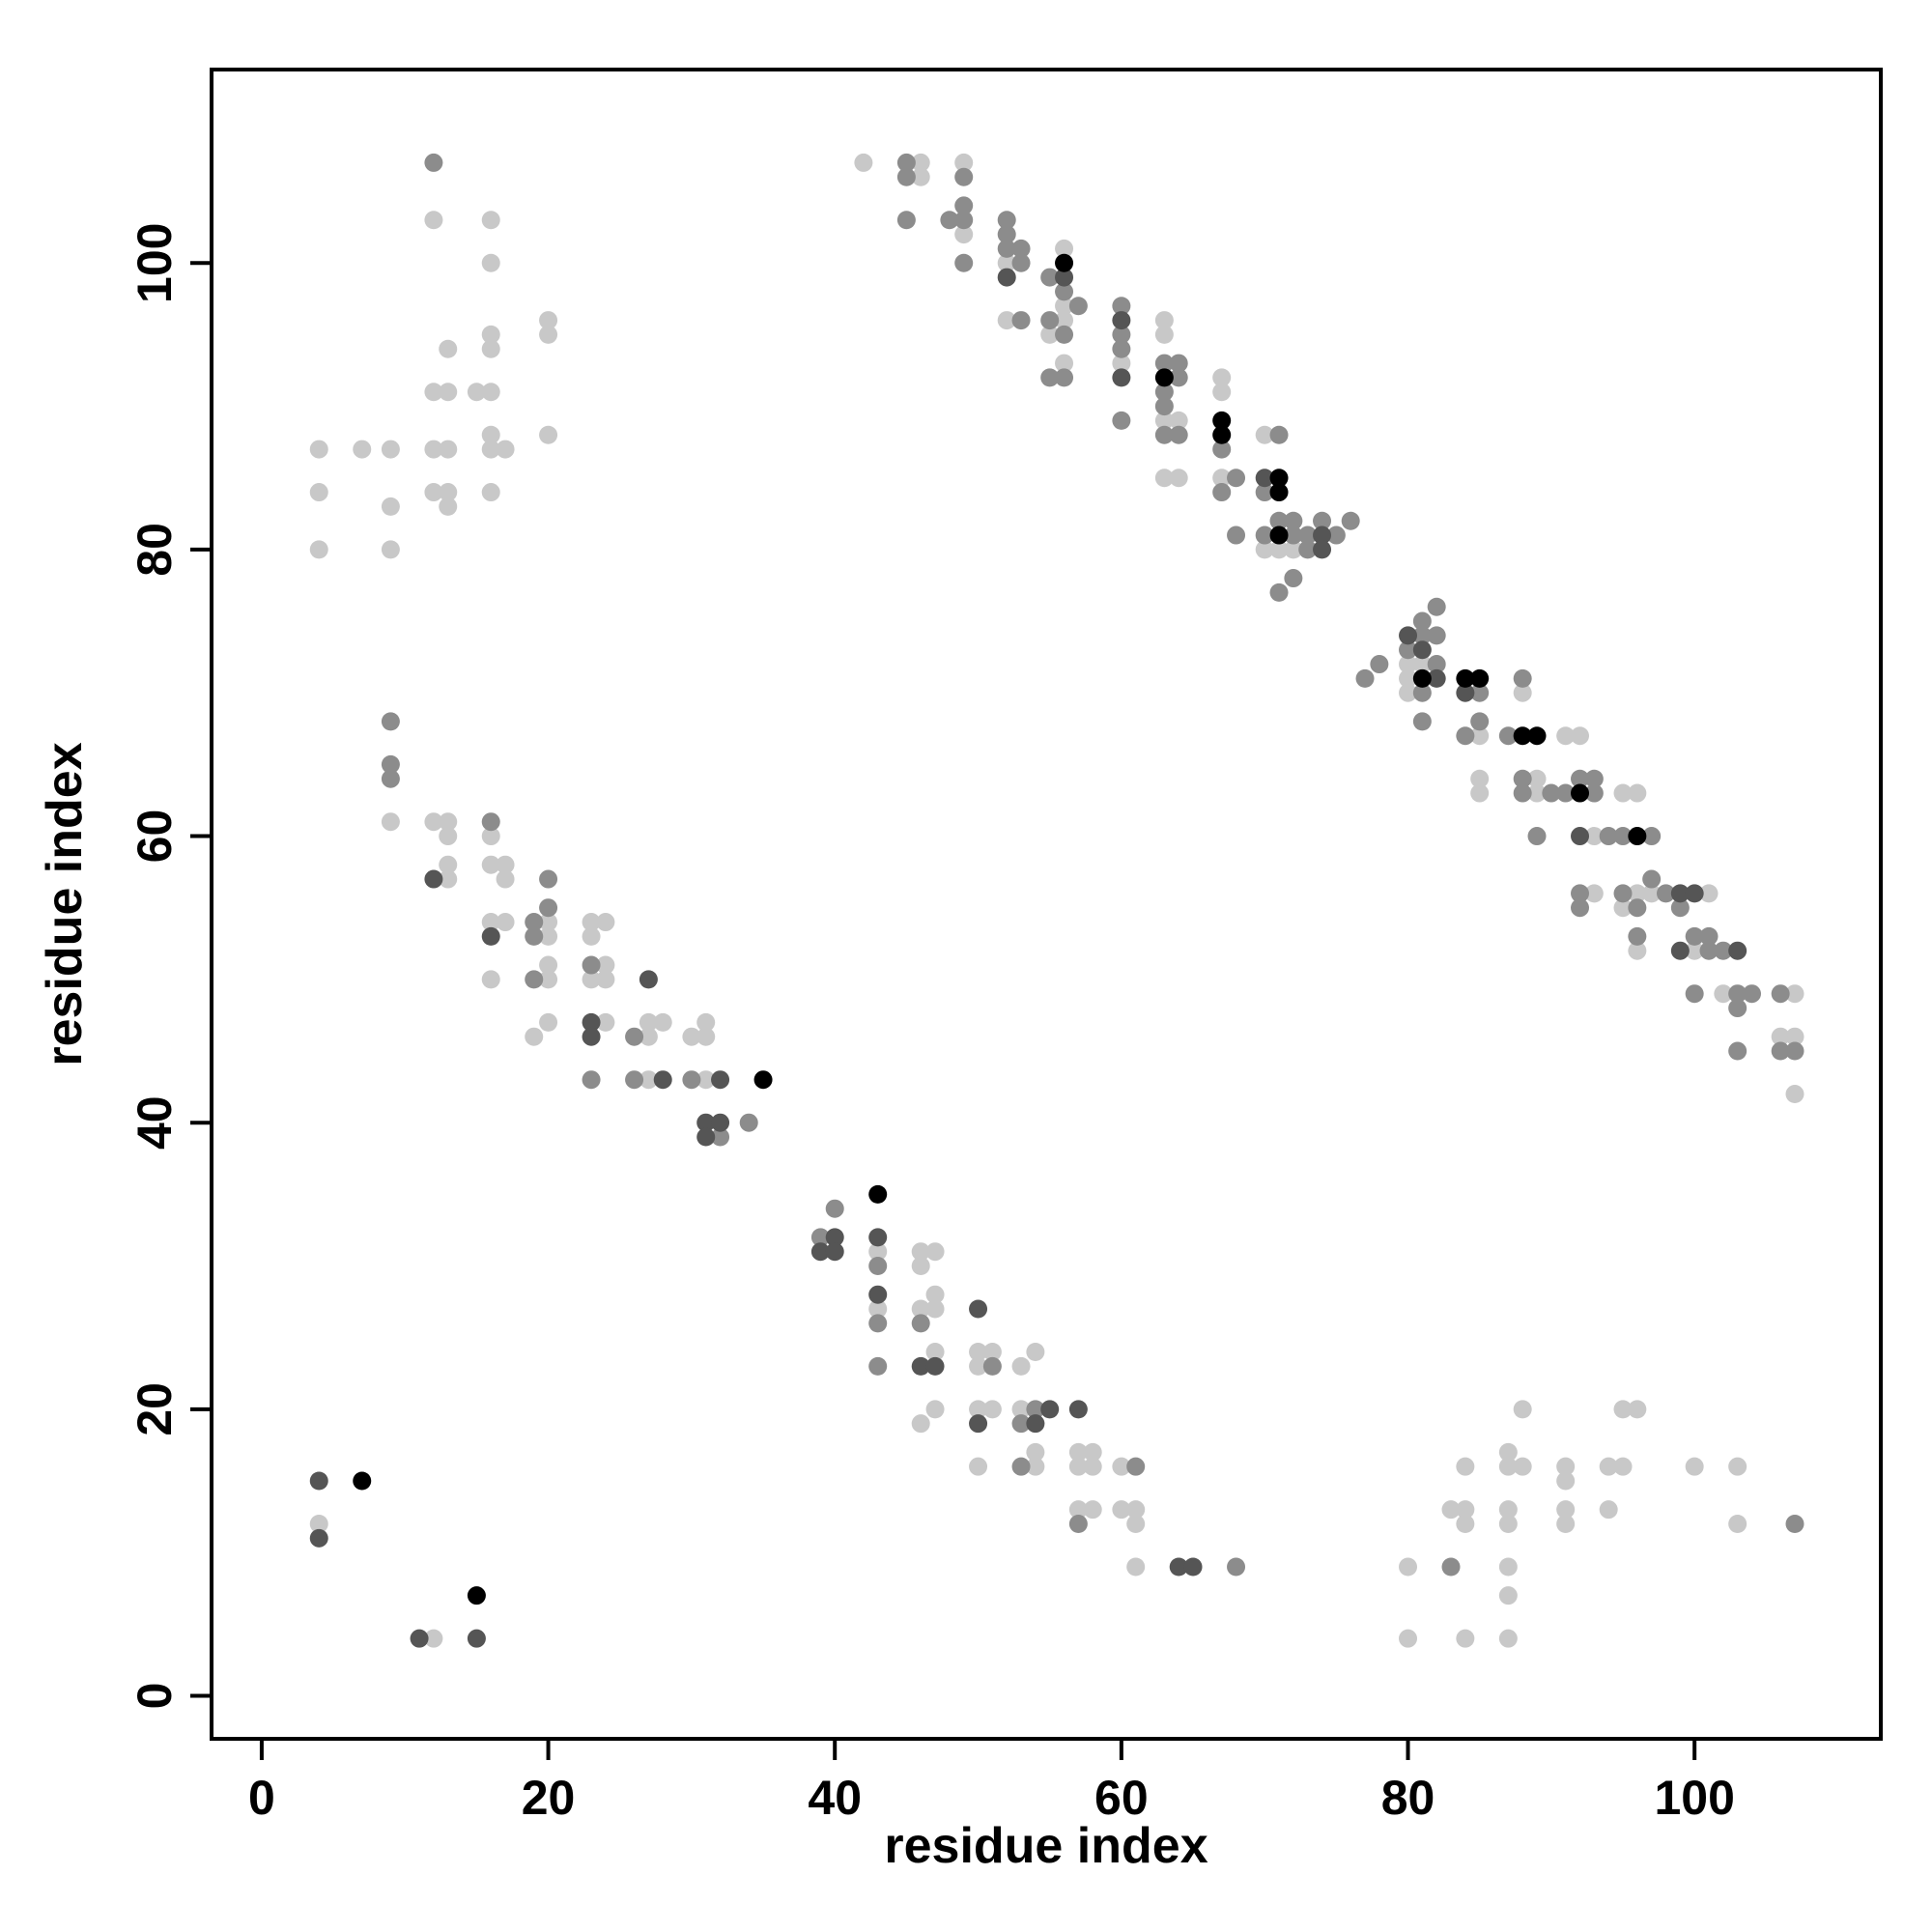  I want to click on x-axis: 0 20 40 60 80 100, so click(992, 1781).